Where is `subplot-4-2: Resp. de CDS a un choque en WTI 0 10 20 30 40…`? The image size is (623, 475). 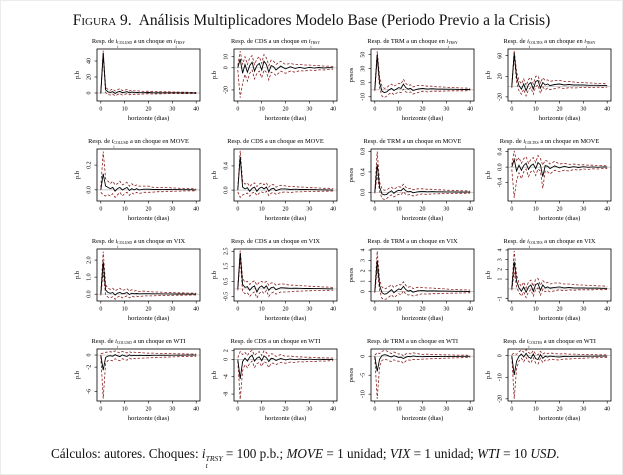 subplot-4-2: Resp. de CDS a un choque en WTI 0 10 20 30 40… is located at coordinates (275, 383).